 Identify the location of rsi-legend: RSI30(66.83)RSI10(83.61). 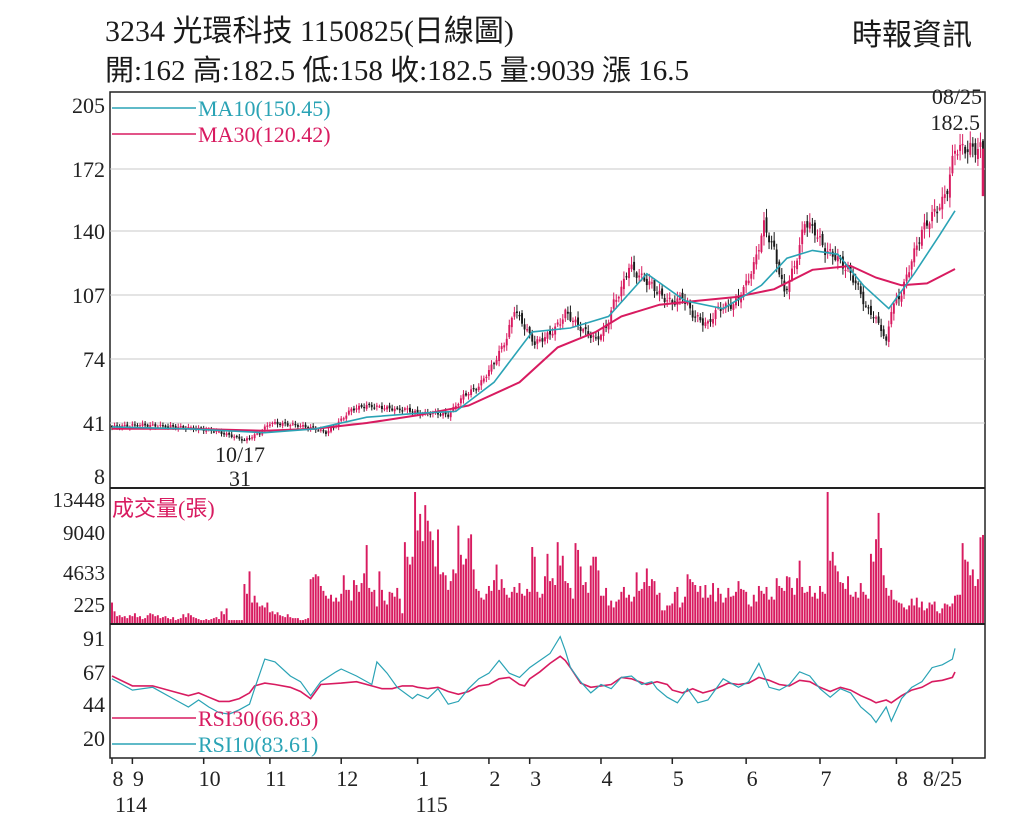
(215, 731).